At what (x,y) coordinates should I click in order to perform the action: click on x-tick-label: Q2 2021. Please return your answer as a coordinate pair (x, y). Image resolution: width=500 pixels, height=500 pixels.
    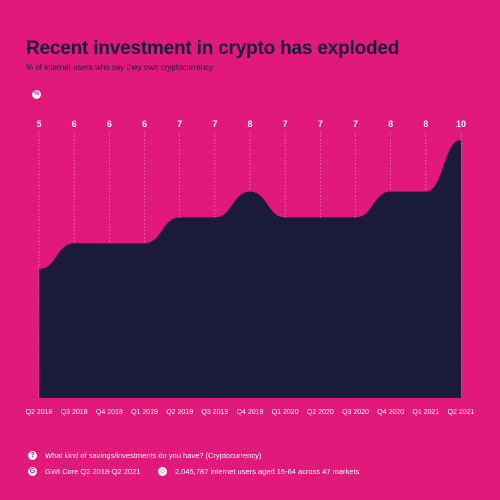
    Looking at the image, I should click on (461, 412).